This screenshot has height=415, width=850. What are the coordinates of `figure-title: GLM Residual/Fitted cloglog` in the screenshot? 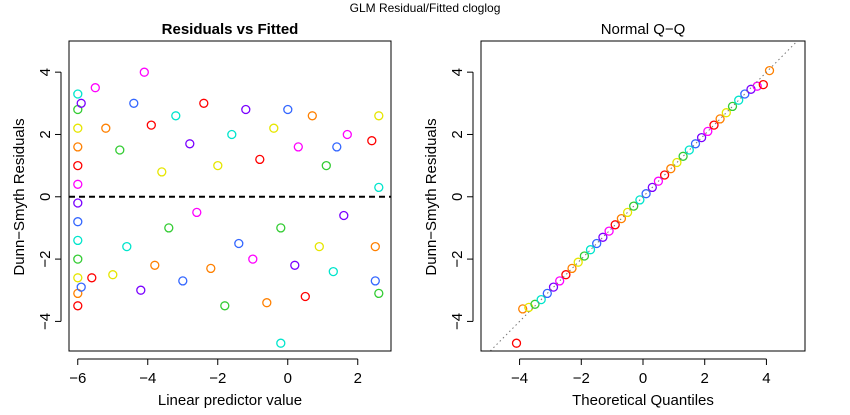 It's located at (425, 8).